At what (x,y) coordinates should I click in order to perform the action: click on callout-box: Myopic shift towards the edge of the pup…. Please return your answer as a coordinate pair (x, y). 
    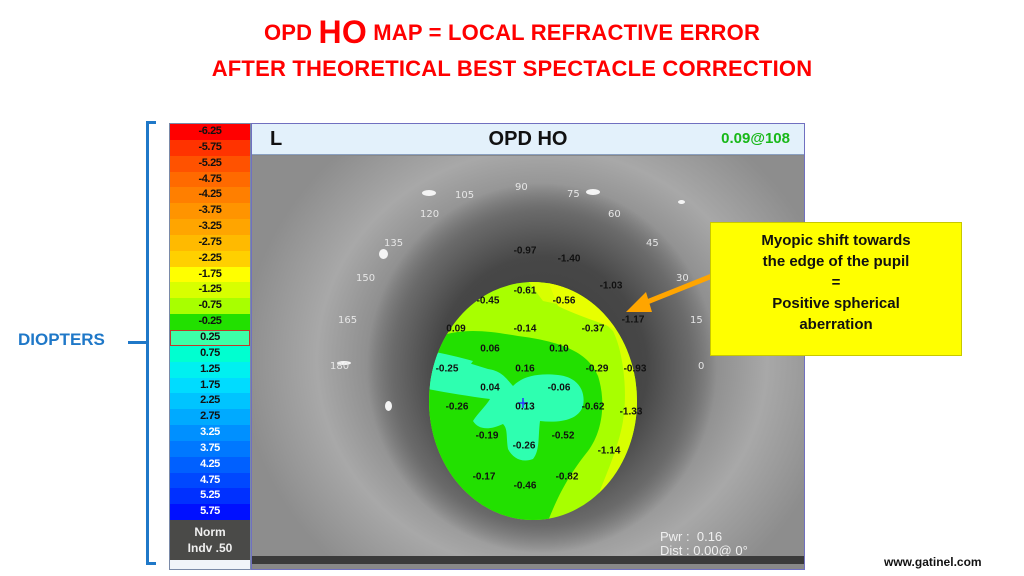
    Looking at the image, I should click on (836, 289).